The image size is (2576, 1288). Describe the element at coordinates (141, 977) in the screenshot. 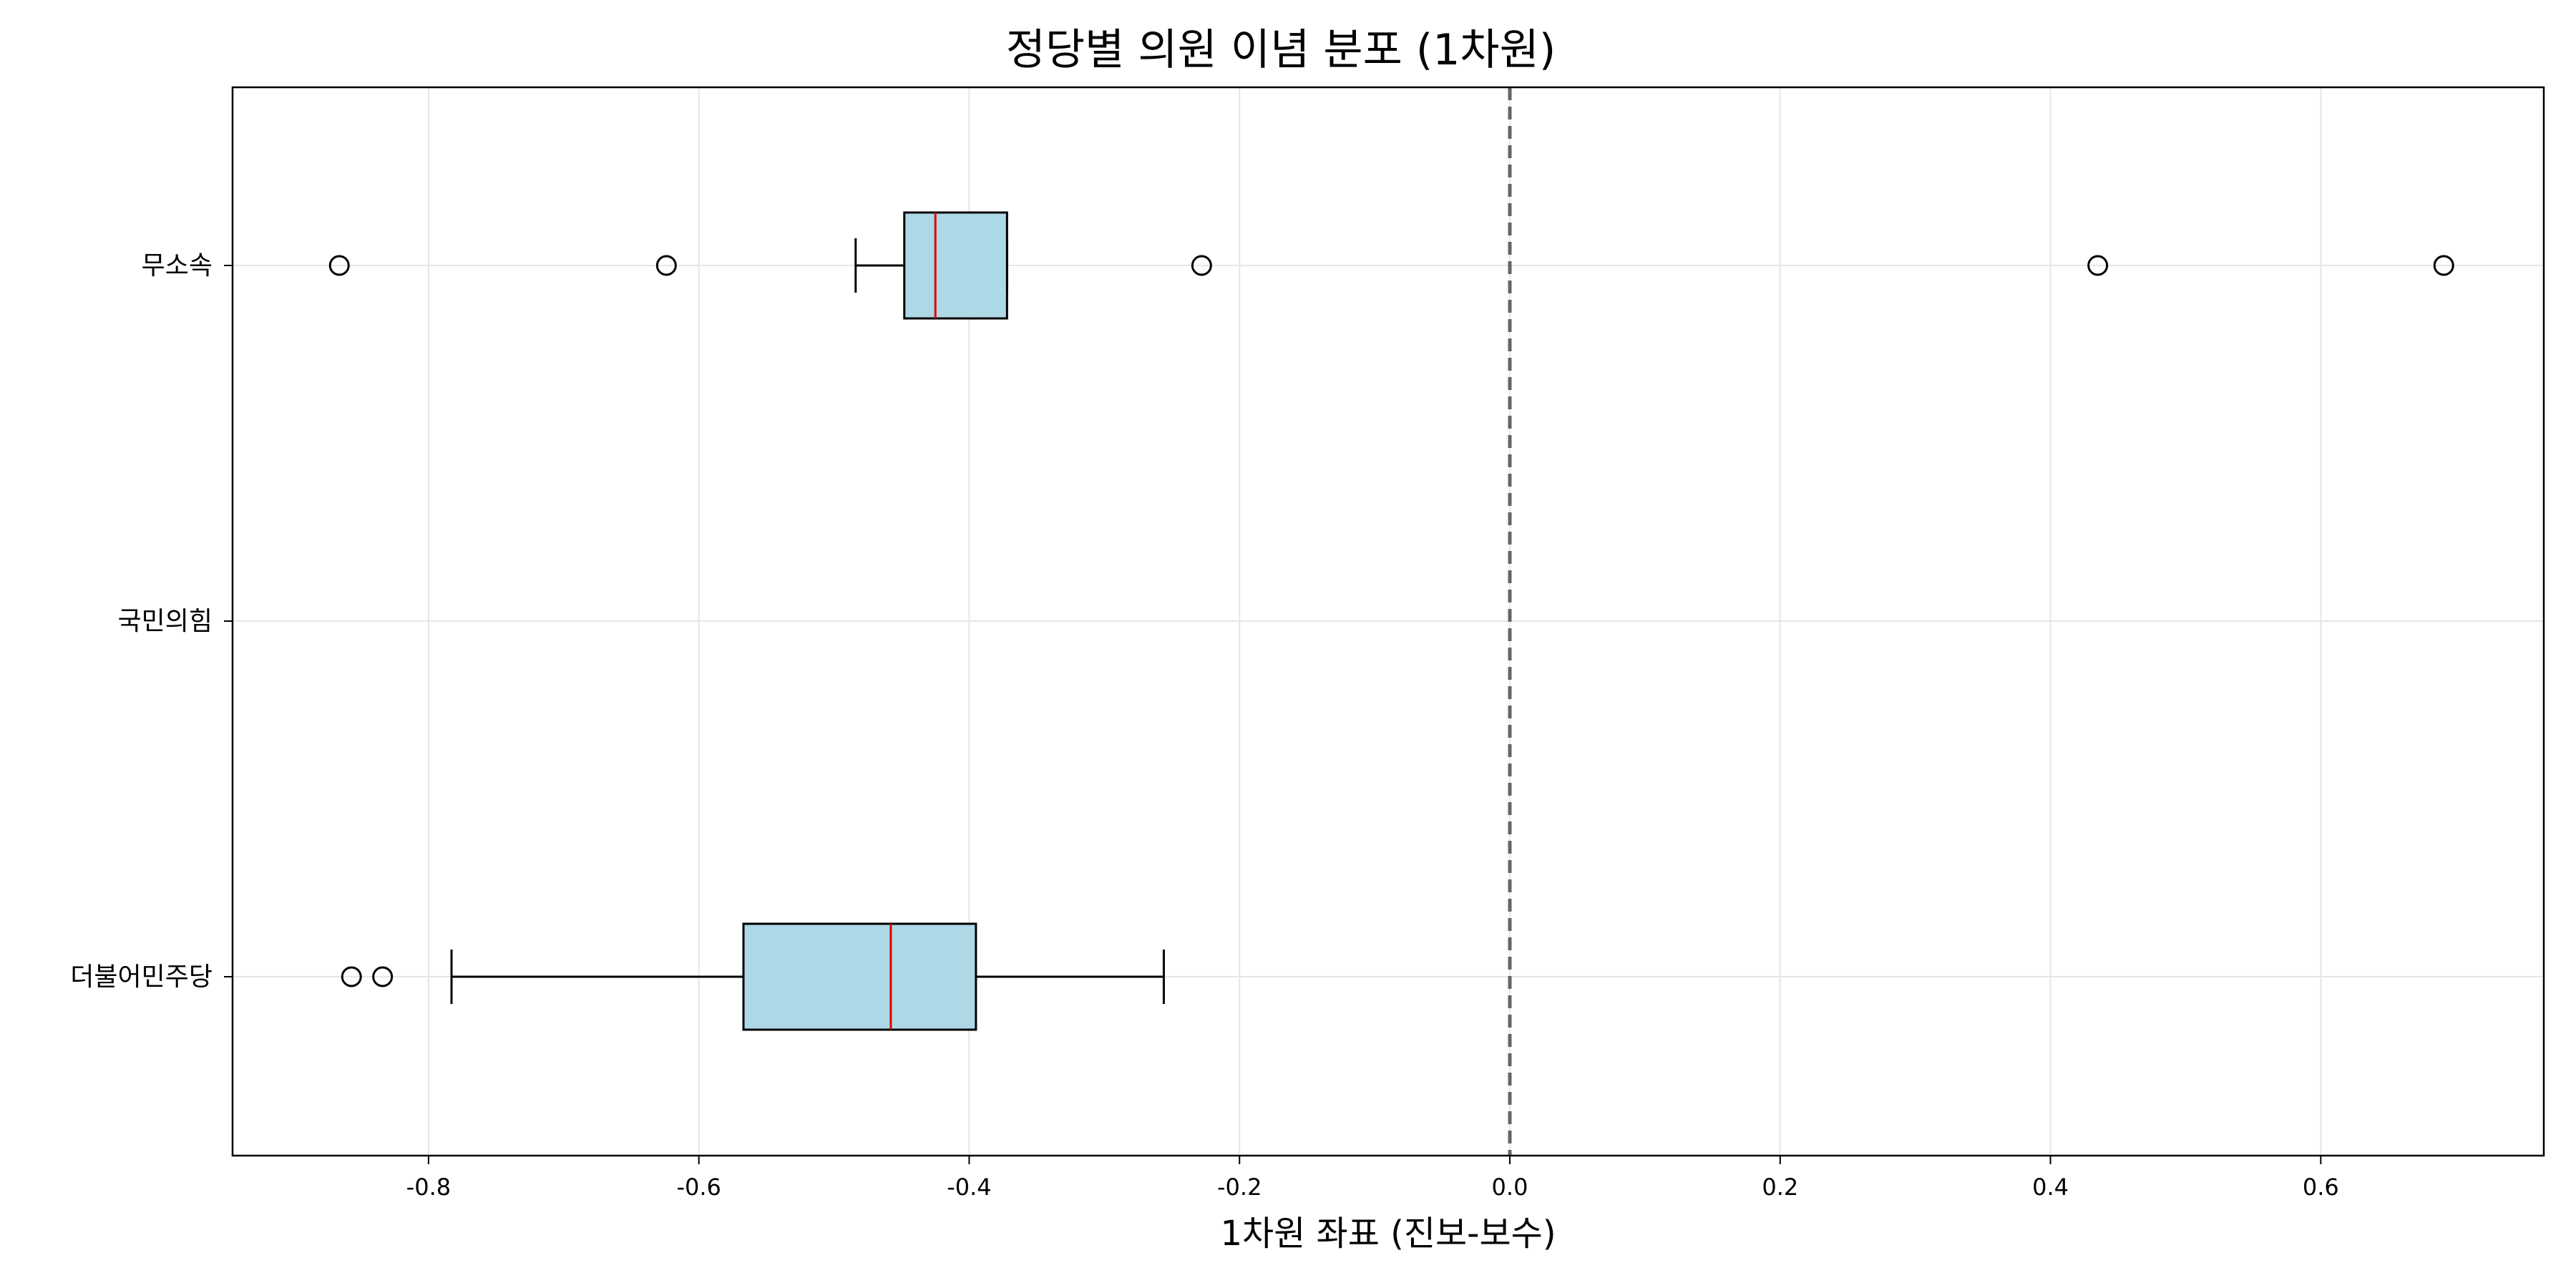

I see `y-tick-label: 더불어민주당` at that location.